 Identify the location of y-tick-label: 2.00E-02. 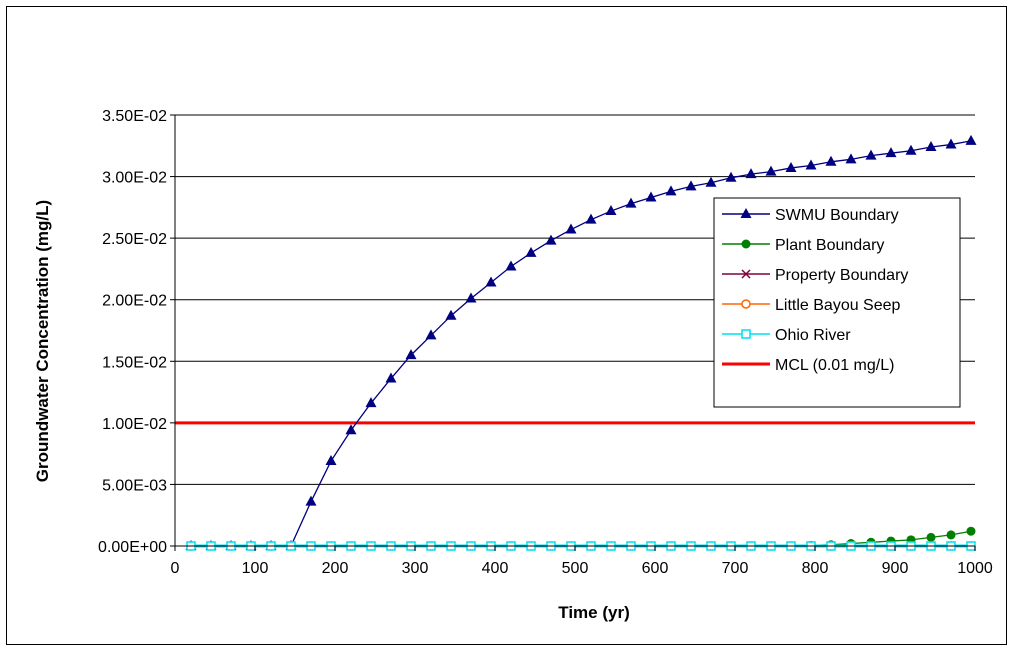
(134, 301).